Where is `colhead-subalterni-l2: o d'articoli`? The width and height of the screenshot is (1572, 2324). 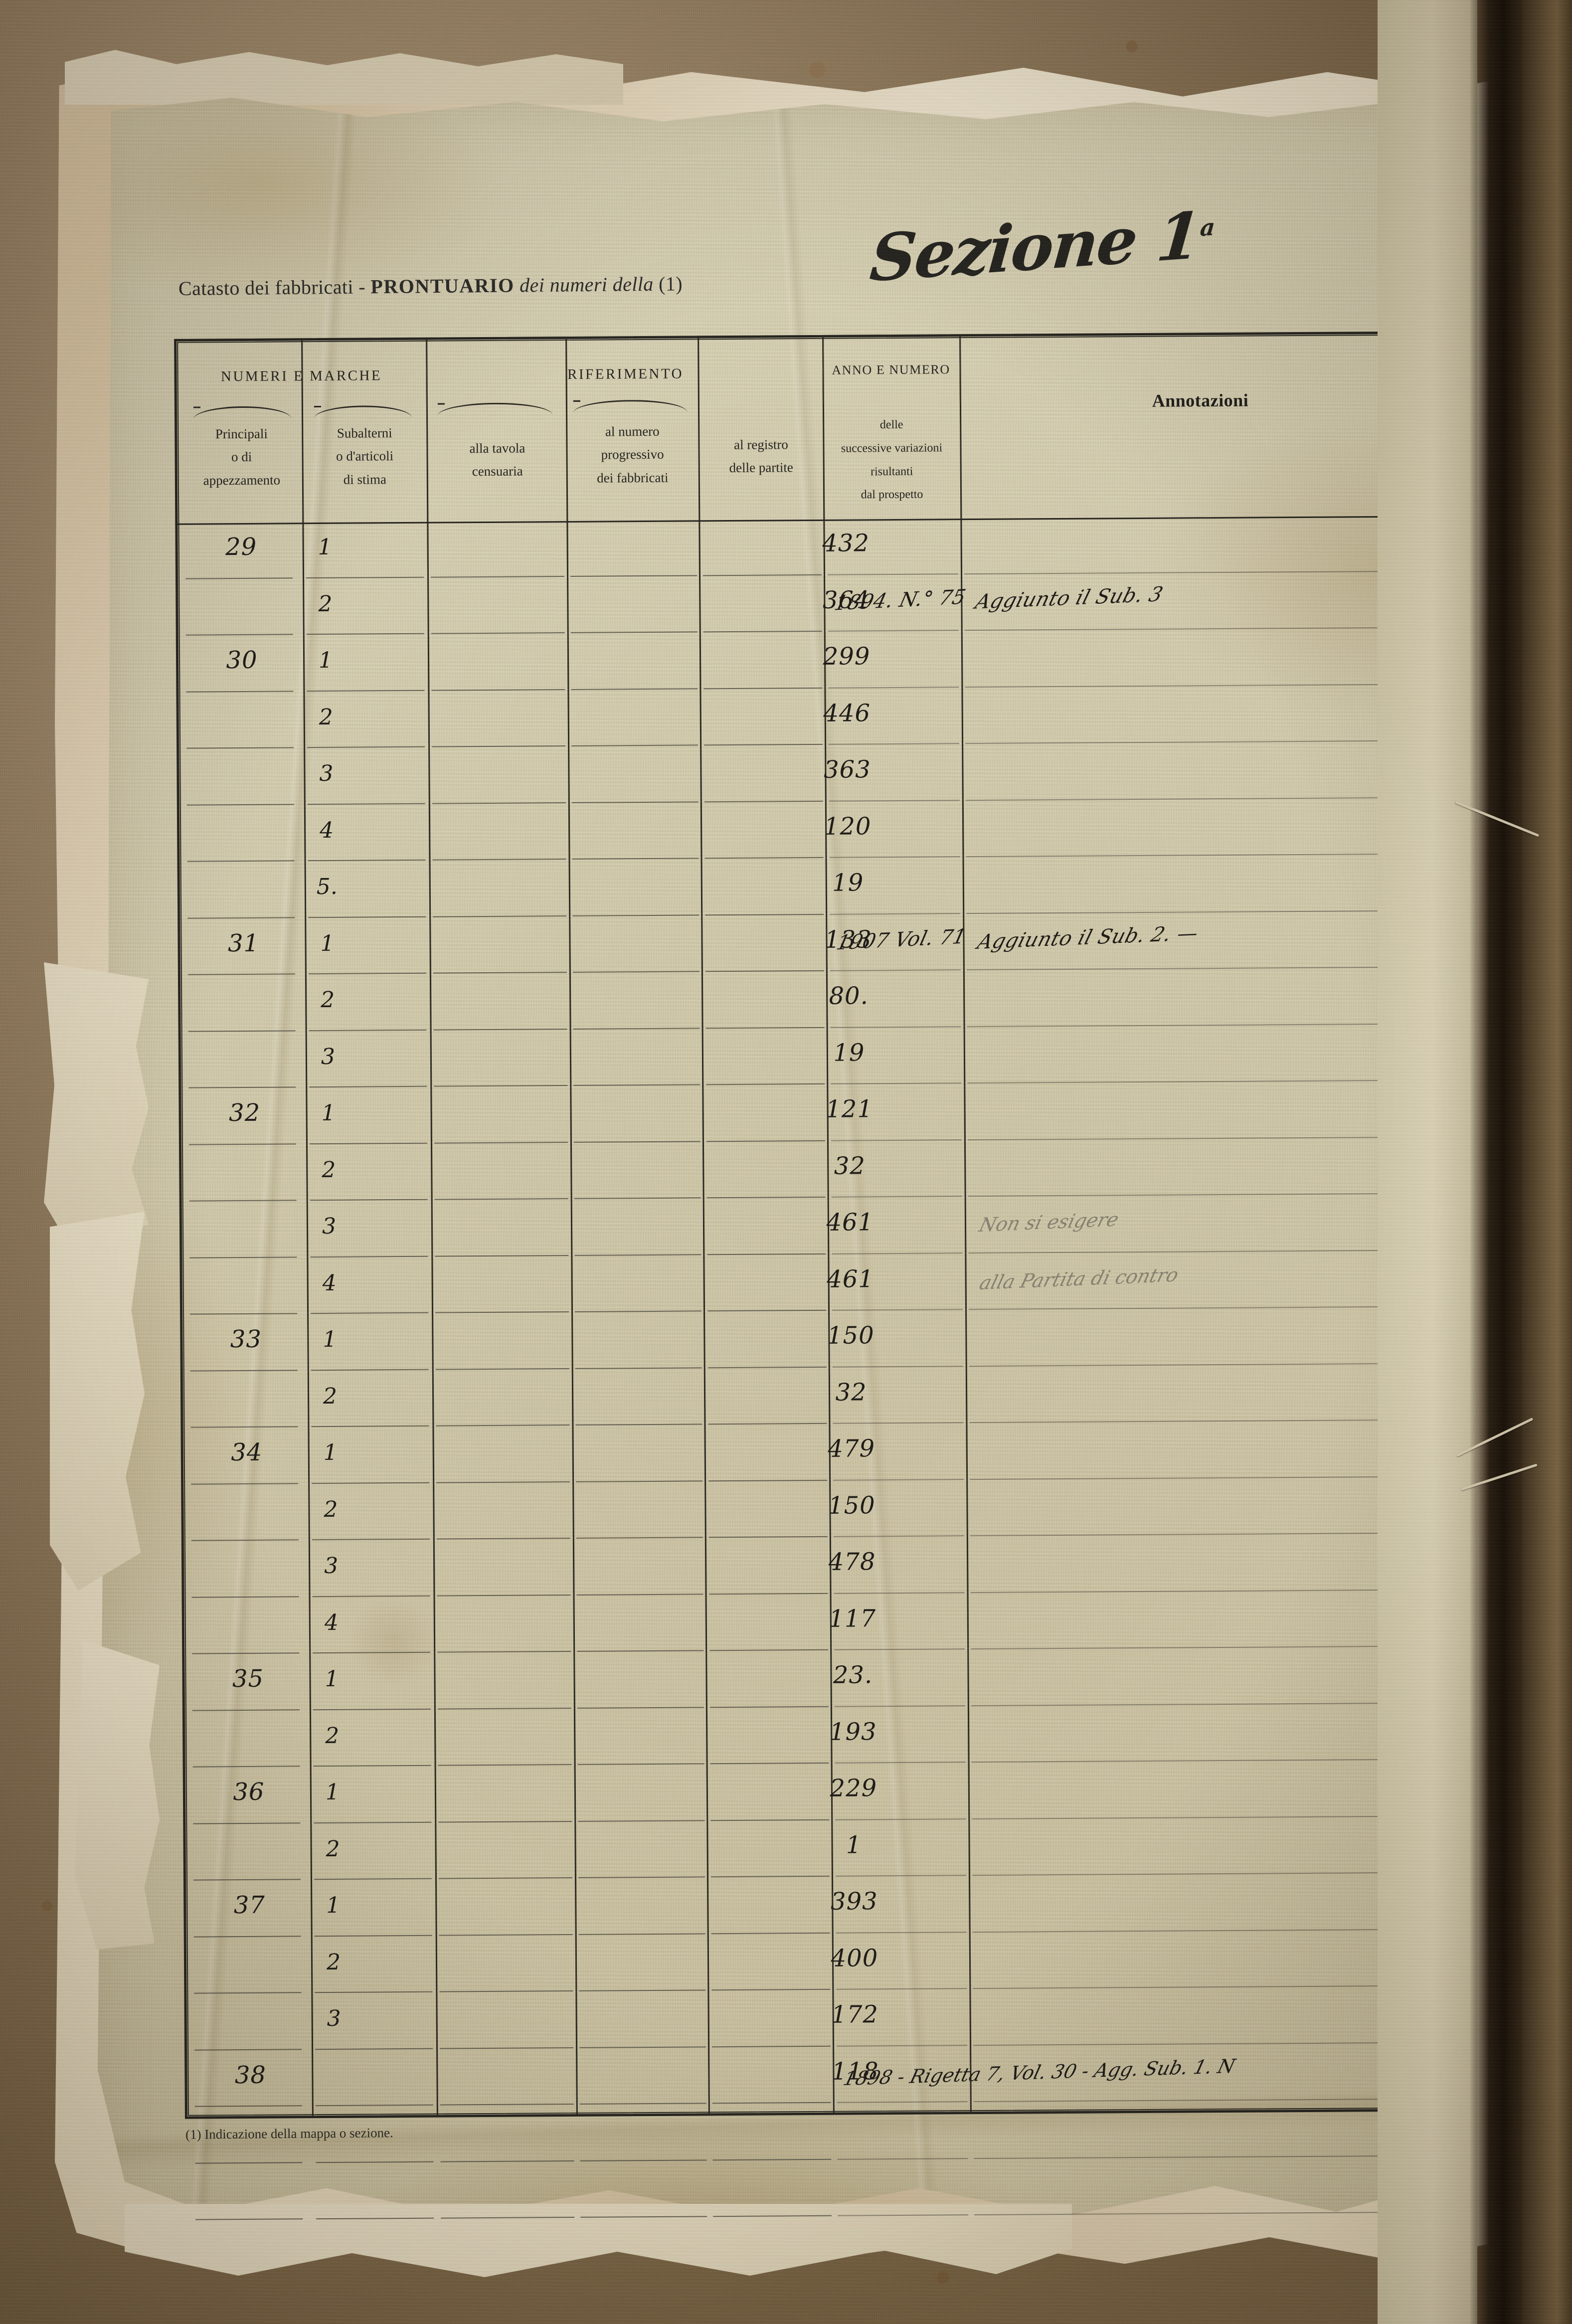
colhead-subalterni-l2: o d'articoli is located at coordinates (365, 456).